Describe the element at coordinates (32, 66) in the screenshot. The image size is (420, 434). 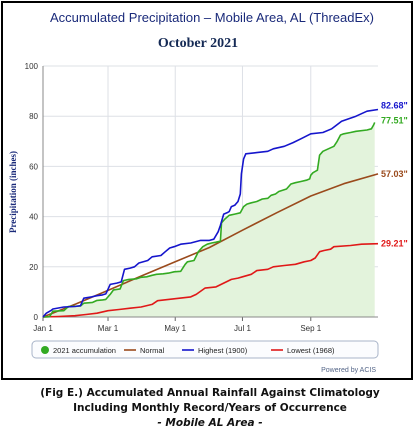
I see `y-tick-label: 100` at that location.